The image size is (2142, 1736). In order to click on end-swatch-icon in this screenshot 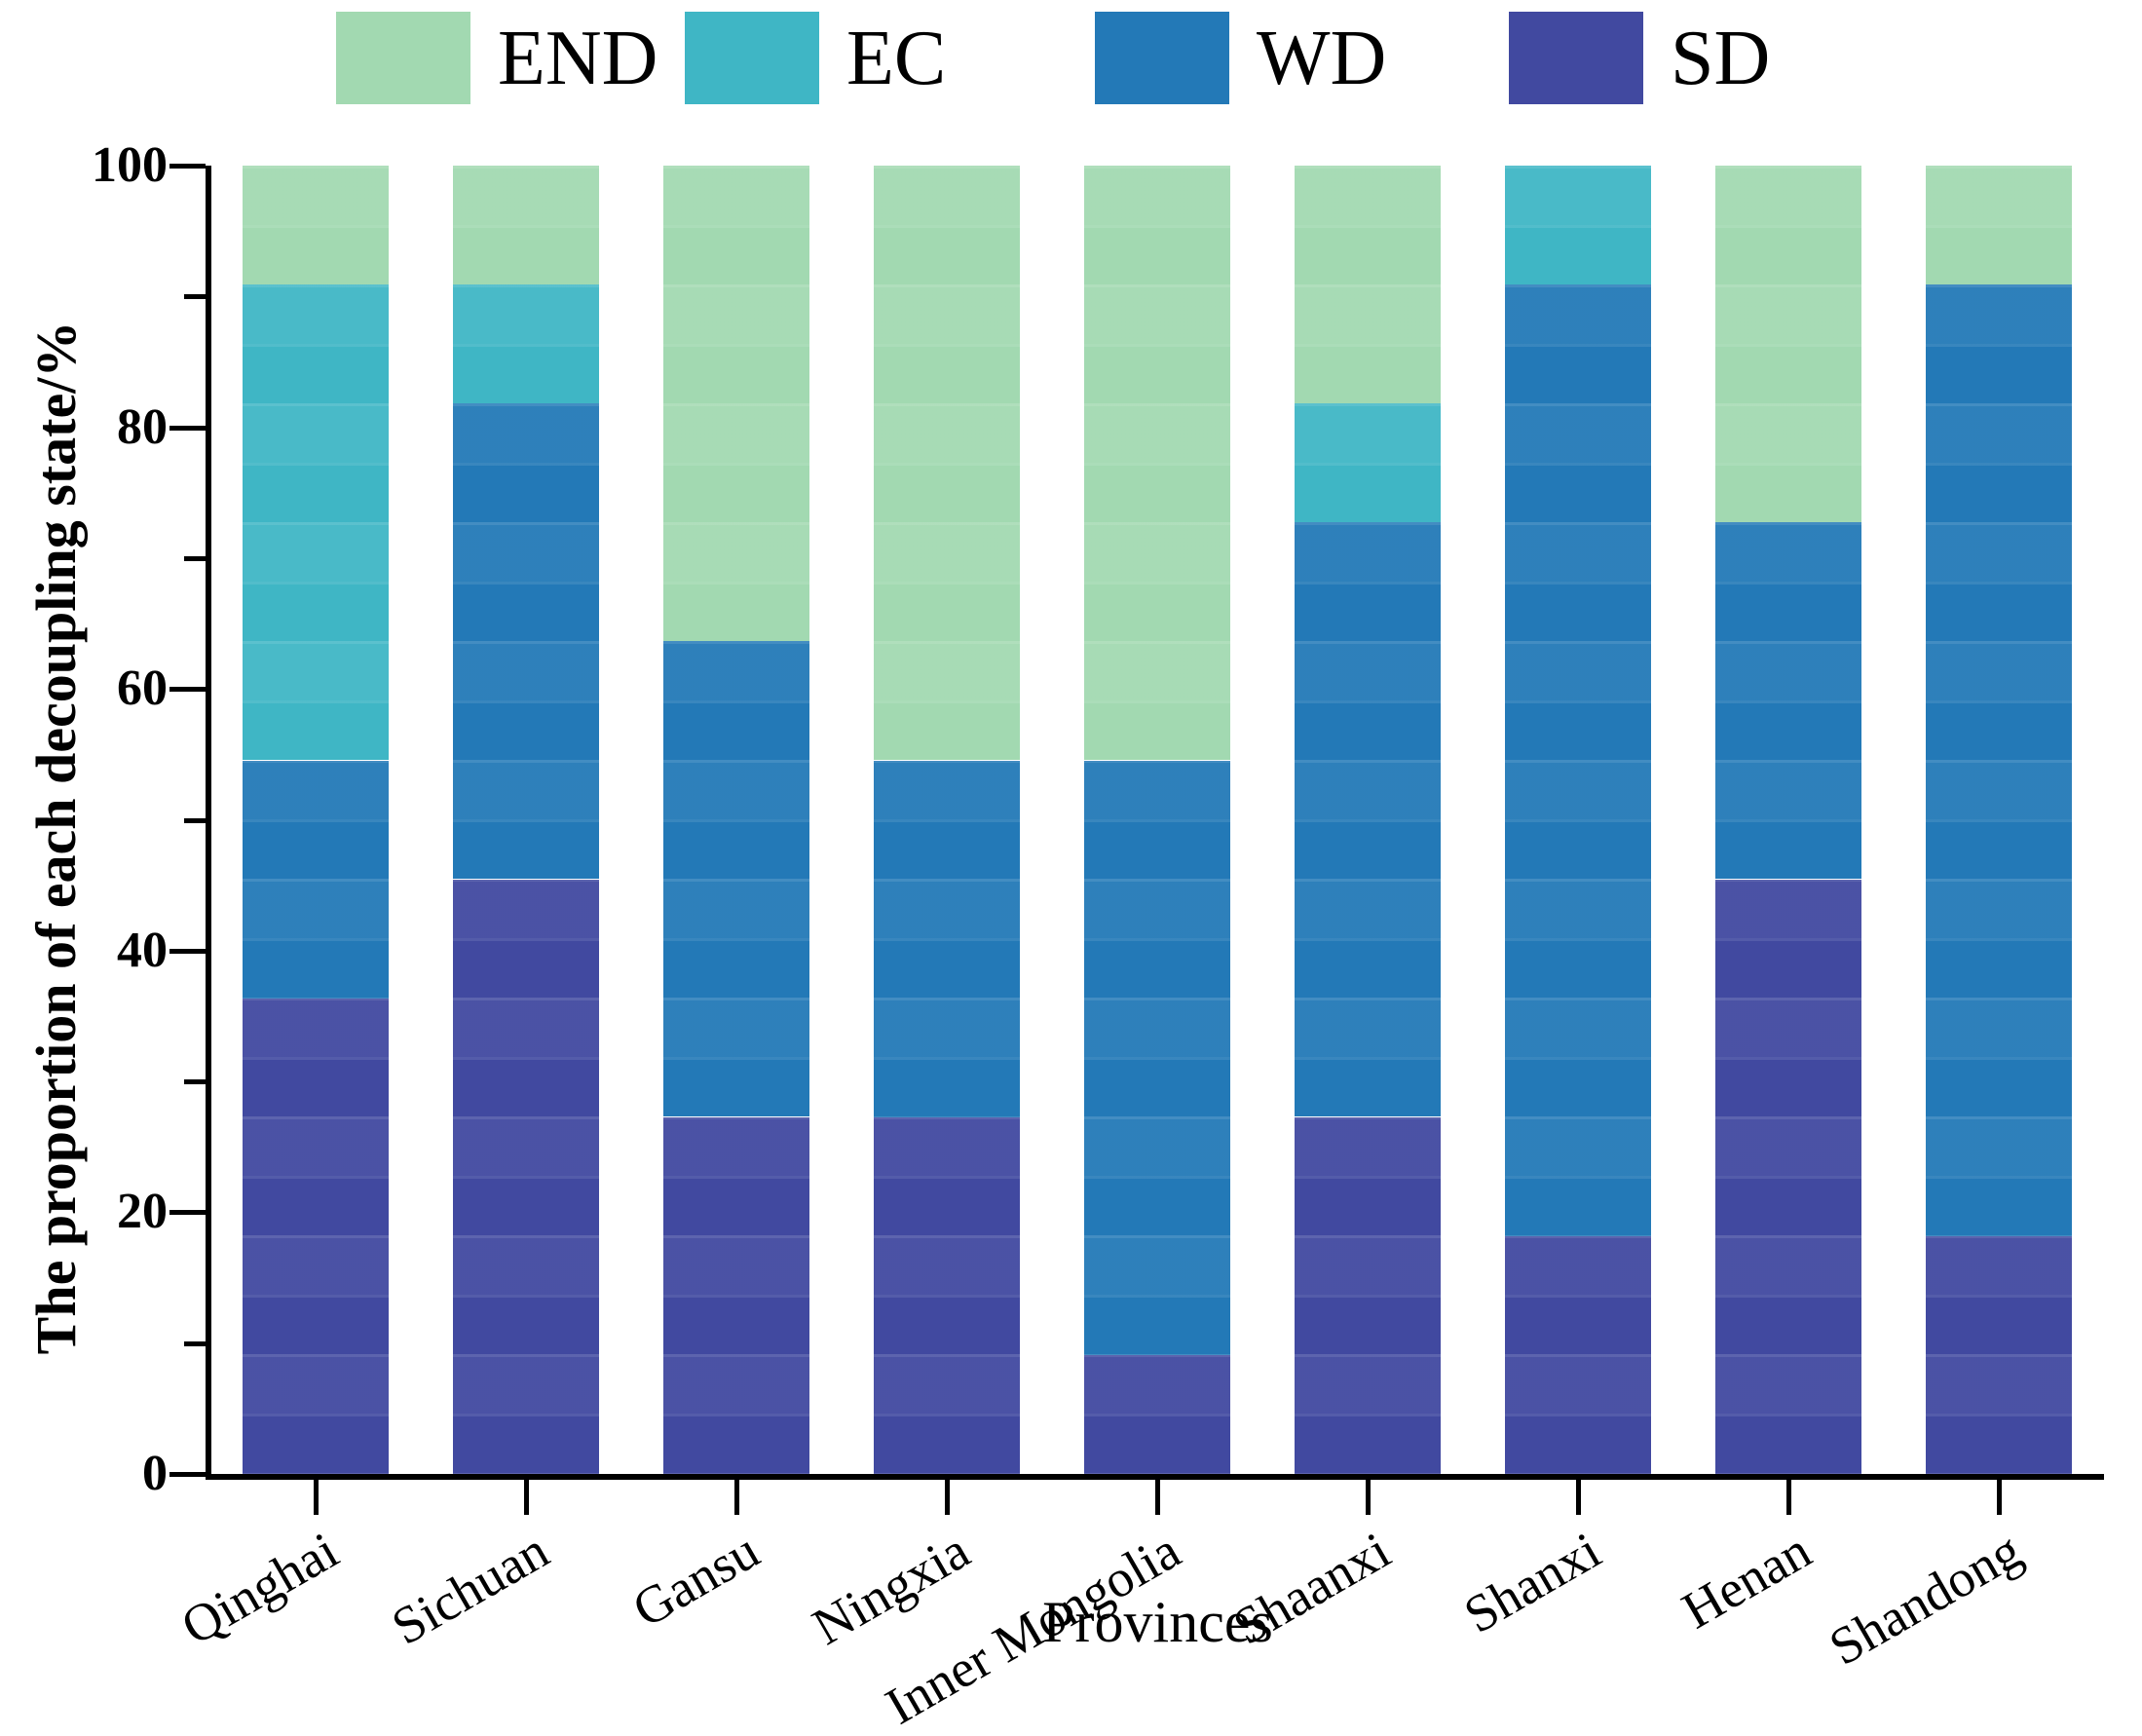, I will do `click(403, 58)`.